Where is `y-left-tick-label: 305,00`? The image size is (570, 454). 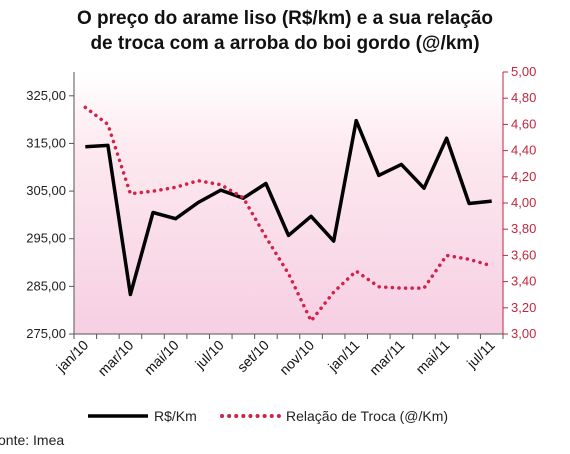
y-left-tick-label: 305,00 is located at coordinates (46, 190).